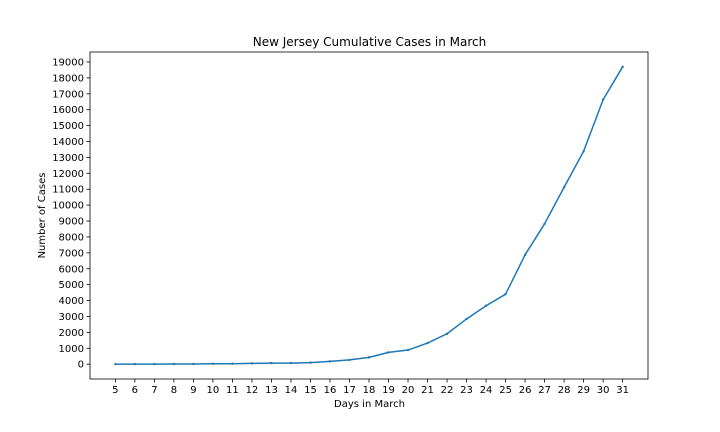 This screenshot has width=720, height=432. I want to click on y-axis-label: Number of Cases, so click(42, 216).